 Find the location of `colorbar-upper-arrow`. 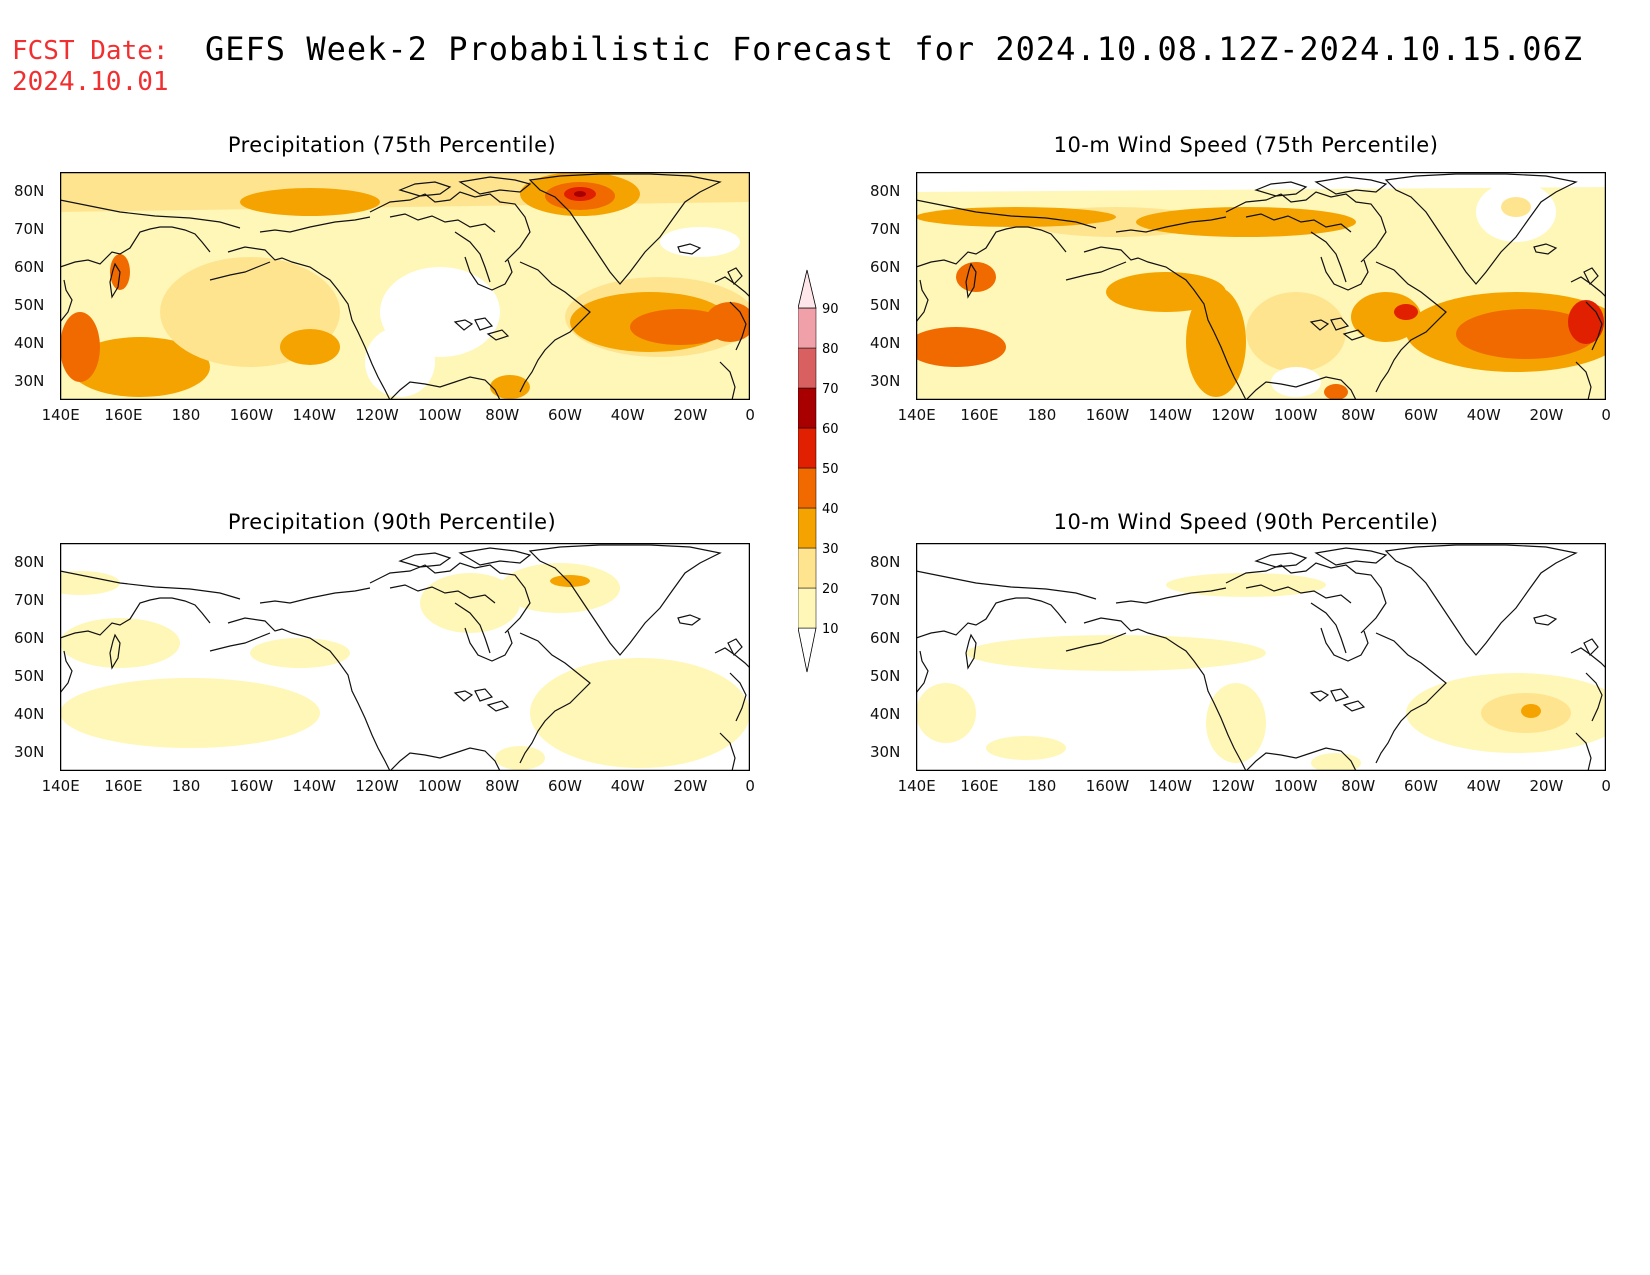

colorbar-upper-arrow is located at coordinates (807, 289).